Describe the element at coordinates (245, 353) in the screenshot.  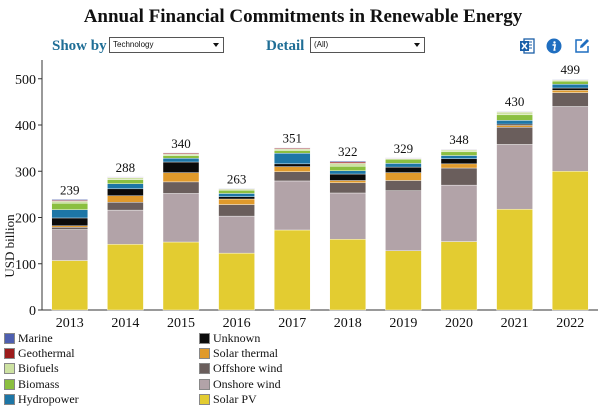
I see `legend-label: Solar thermal` at that location.